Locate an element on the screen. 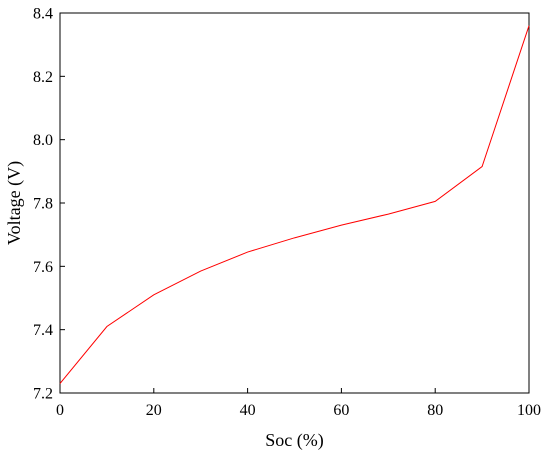  x-tick-label: 20 is located at coordinates (154, 410).